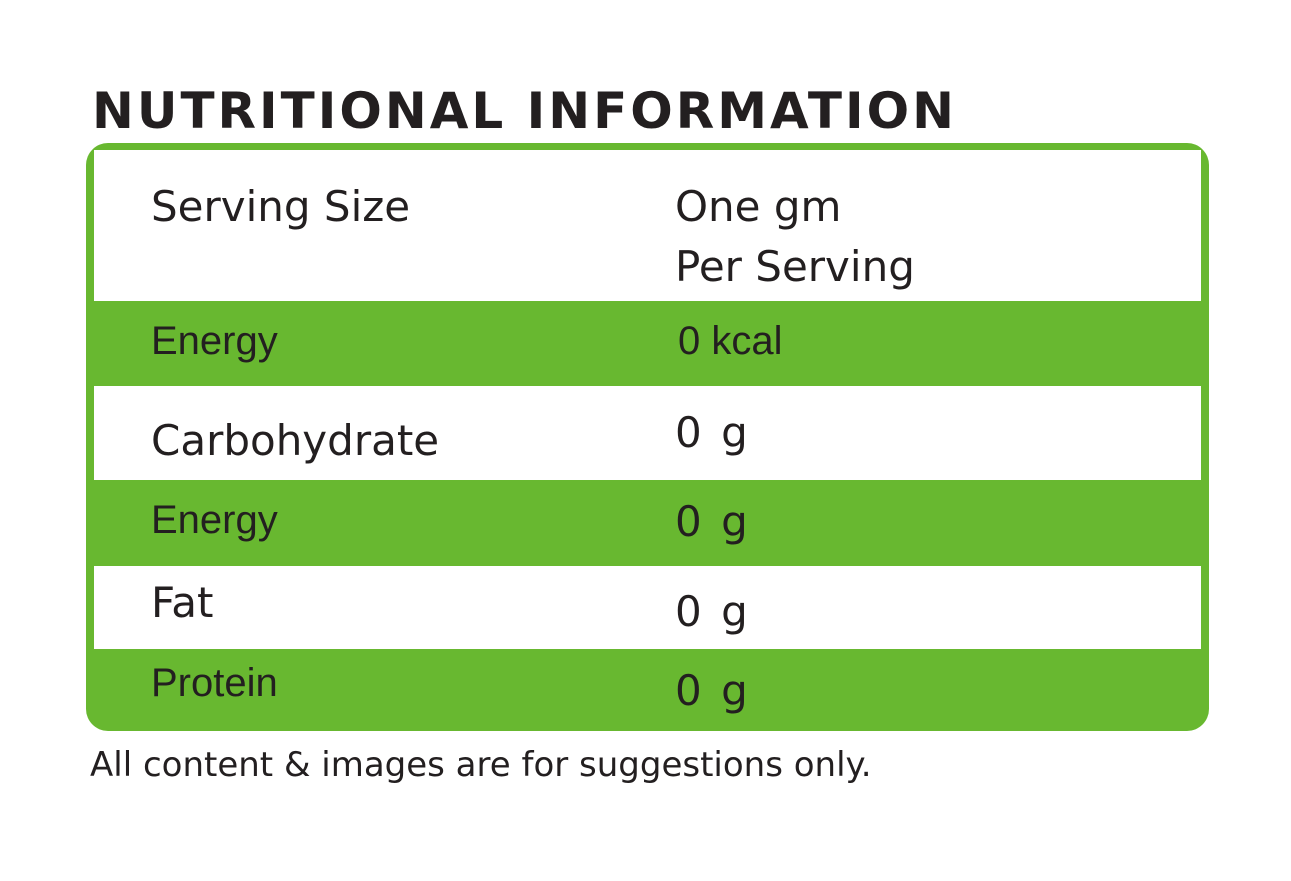 This screenshot has height=881, width=1291. What do you see at coordinates (647, 690) in the screenshot?
I see `table-row: Protein 0 g` at bounding box center [647, 690].